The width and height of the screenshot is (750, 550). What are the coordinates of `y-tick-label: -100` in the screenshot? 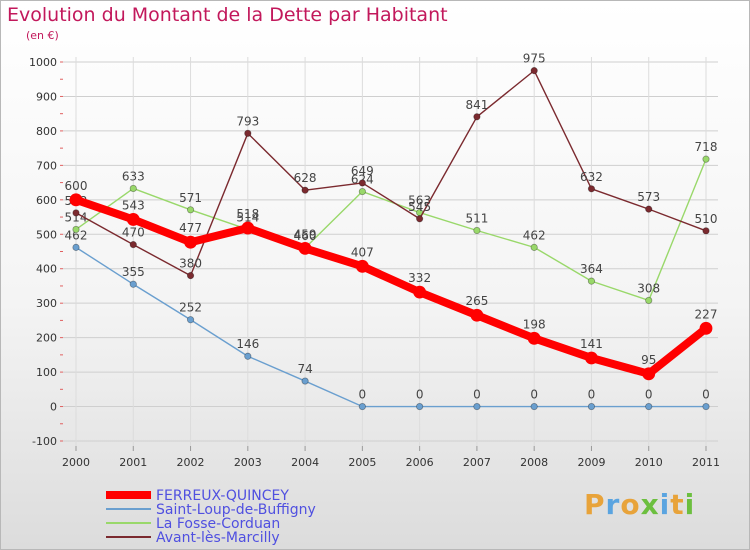 It's located at (44, 441).